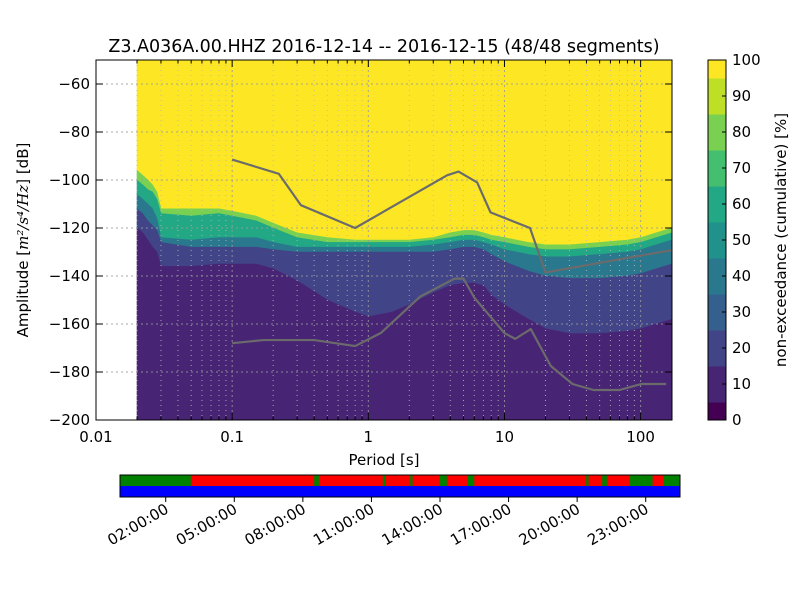 This screenshot has width=800, height=600. Describe the element at coordinates (781, 240) in the screenshot. I see `colorbar-label: non-exceedance (cumulative) [%]` at that location.